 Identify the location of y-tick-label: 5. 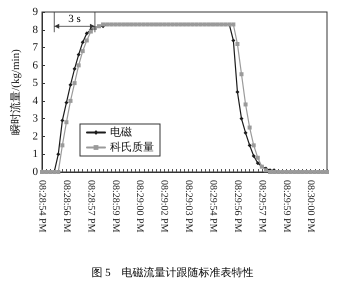
(35, 83).